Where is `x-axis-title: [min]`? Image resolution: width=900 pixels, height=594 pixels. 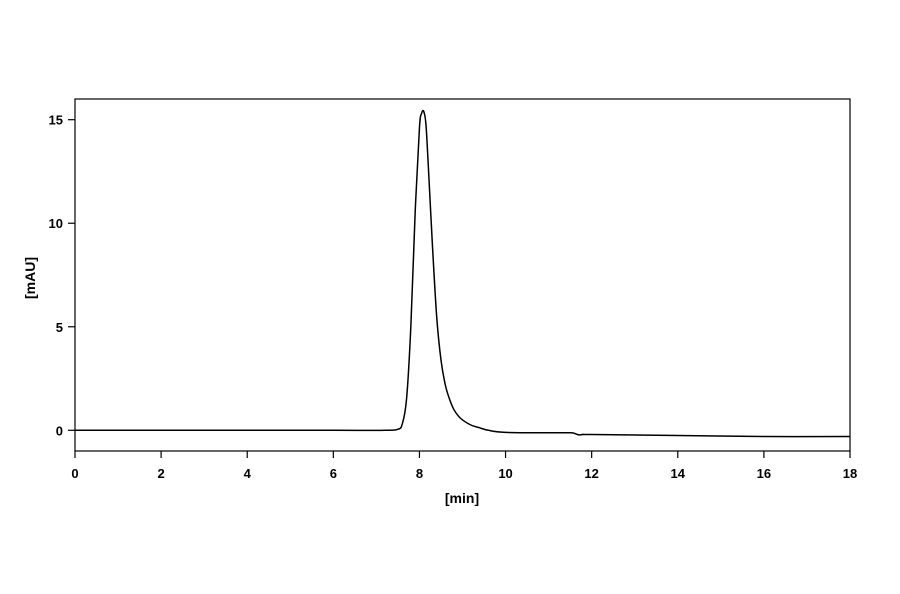 x-axis-title: [min] is located at coordinates (462, 498).